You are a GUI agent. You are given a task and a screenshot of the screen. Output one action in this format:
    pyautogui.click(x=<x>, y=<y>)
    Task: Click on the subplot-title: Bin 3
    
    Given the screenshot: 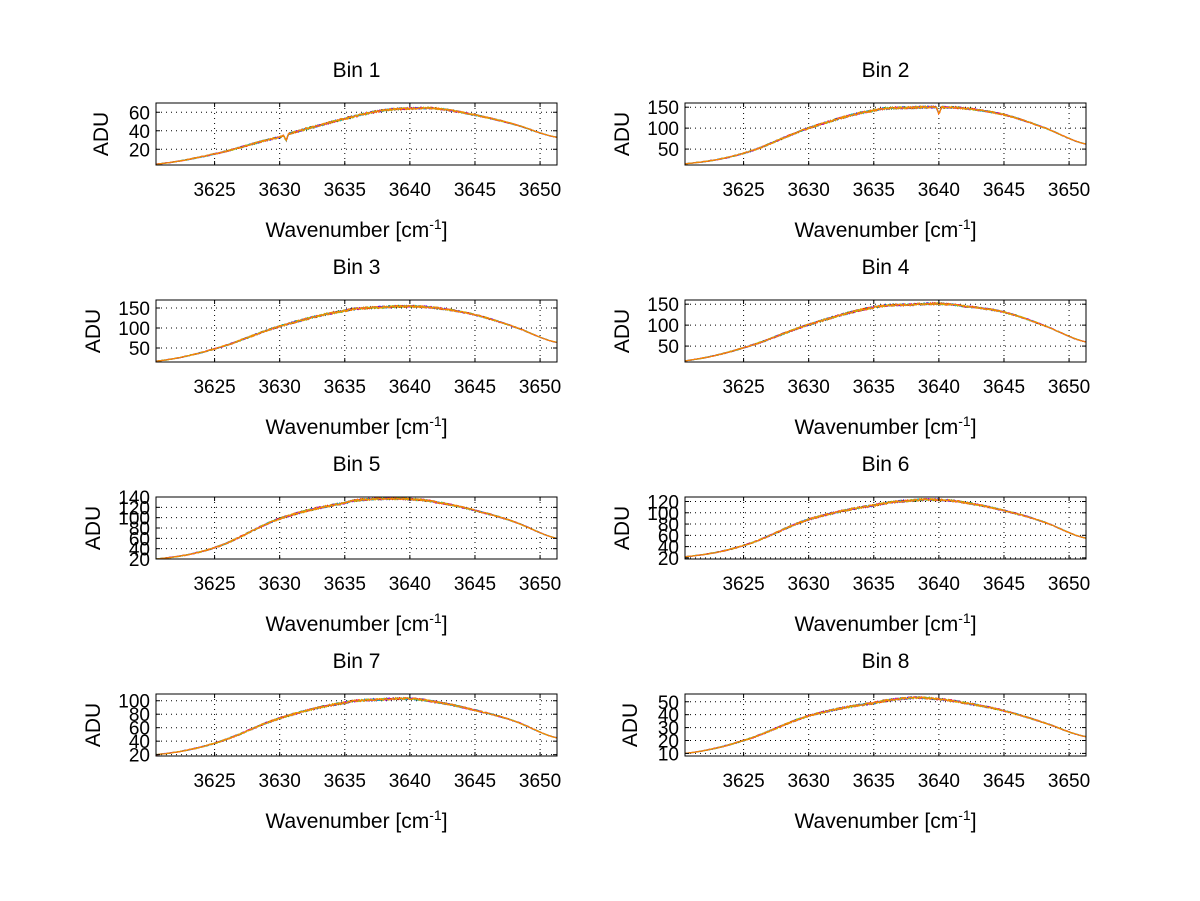 What is the action you would take?
    pyautogui.click(x=357, y=267)
    